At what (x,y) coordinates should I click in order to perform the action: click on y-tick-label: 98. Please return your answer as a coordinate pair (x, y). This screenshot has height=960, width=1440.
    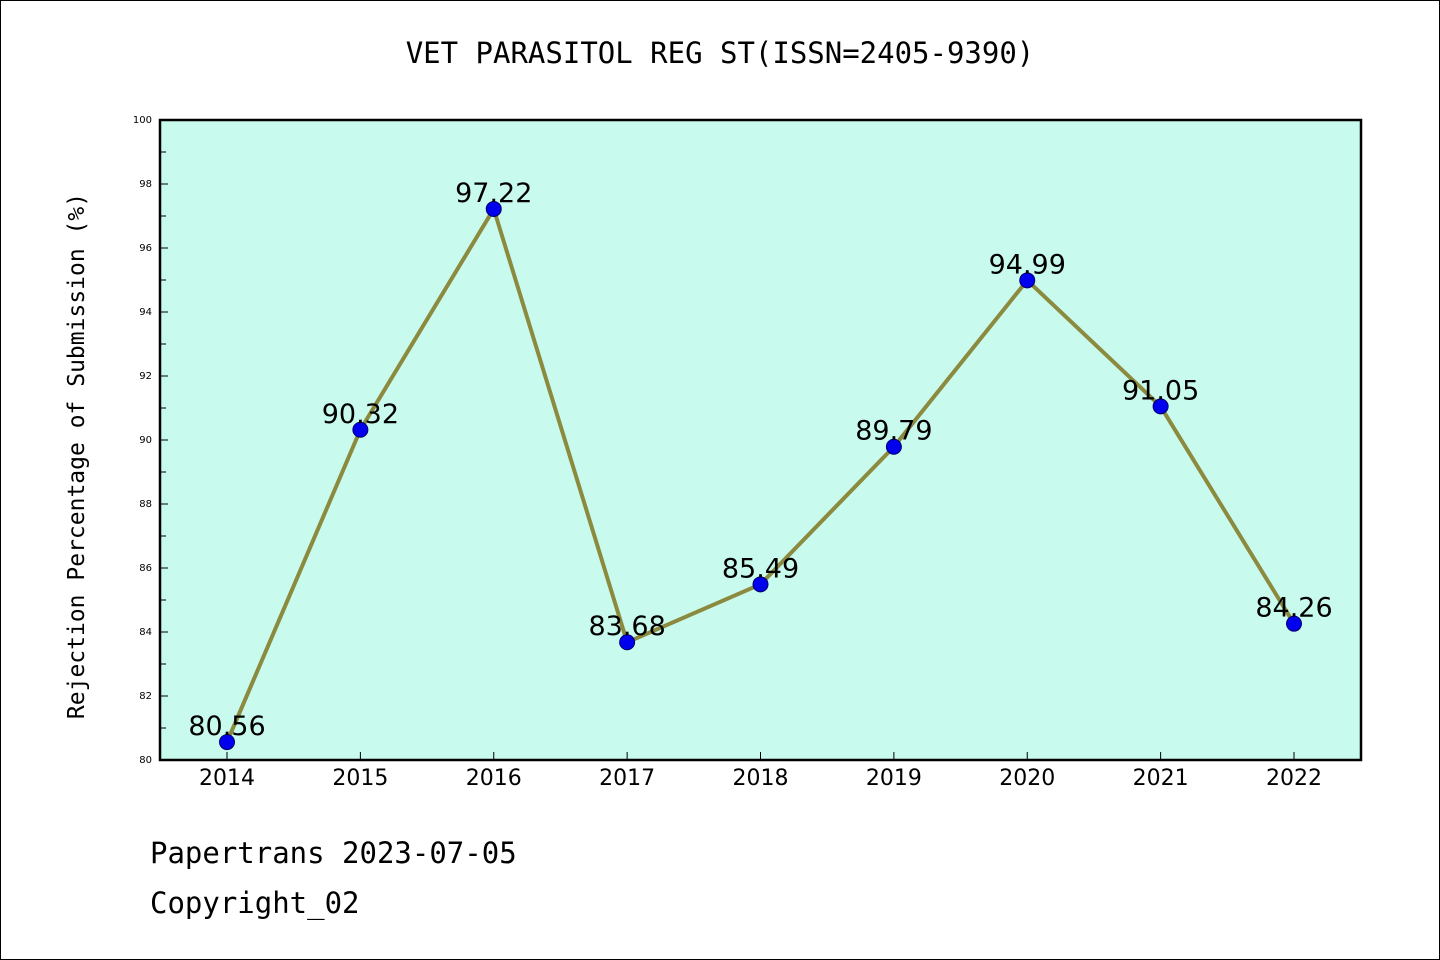
    Looking at the image, I should click on (145, 184).